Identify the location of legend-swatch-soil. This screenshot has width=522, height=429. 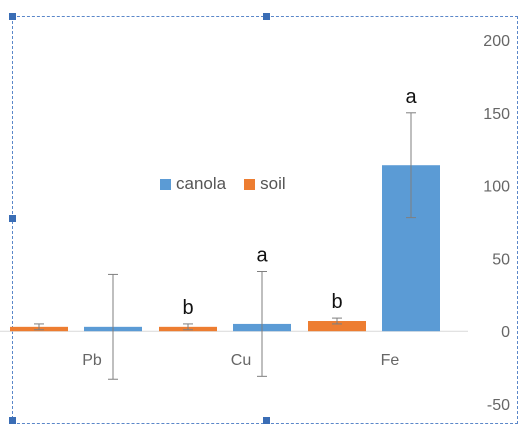
(250, 184).